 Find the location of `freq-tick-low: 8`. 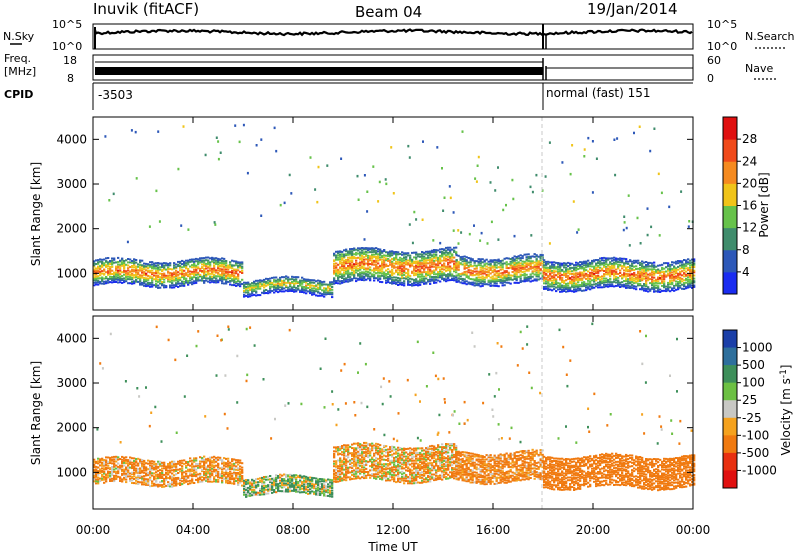

freq-tick-low: 8 is located at coordinates (70, 78).